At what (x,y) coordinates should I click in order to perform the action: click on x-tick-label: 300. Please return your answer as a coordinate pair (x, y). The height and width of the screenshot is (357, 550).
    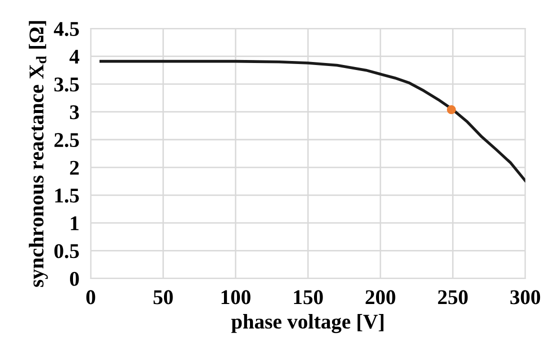
    Looking at the image, I should click on (525, 297).